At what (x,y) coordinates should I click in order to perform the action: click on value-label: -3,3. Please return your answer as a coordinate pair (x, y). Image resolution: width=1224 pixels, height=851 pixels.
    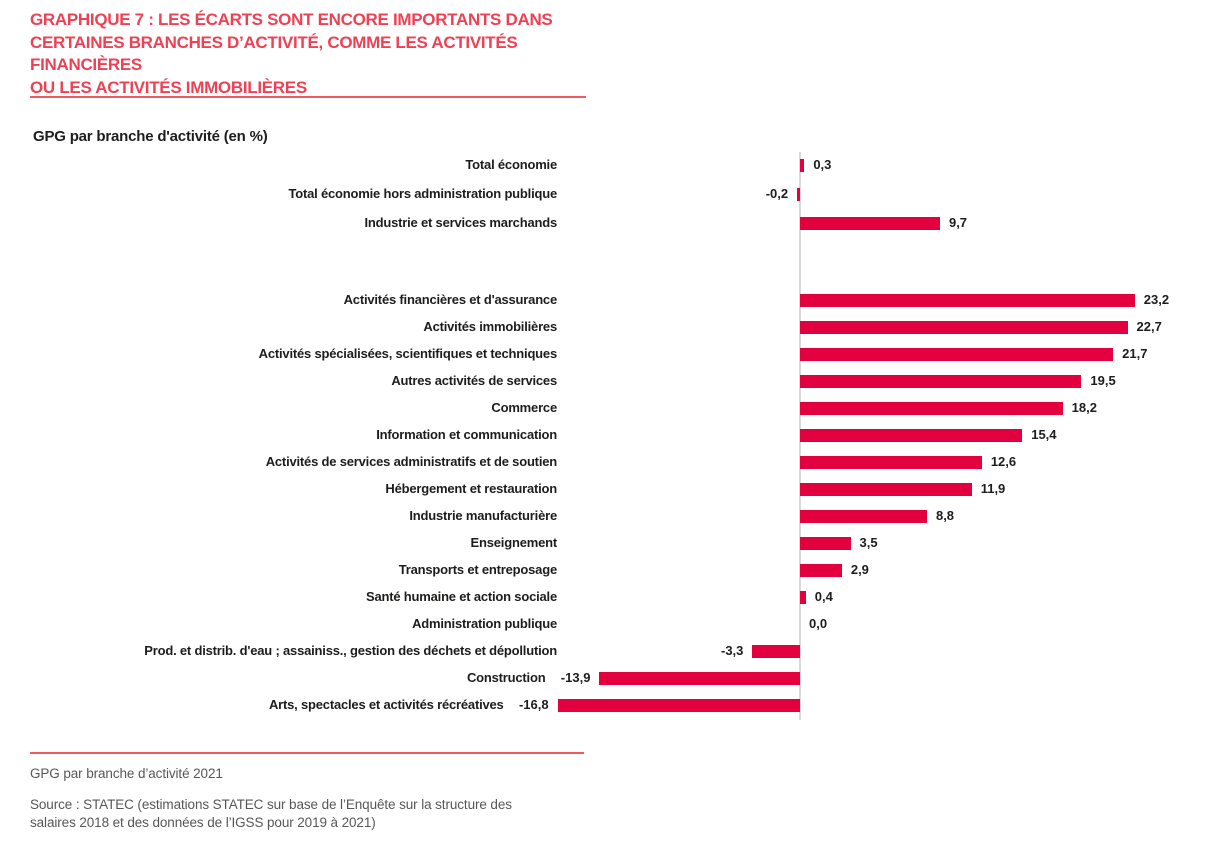
    Looking at the image, I should click on (732, 650).